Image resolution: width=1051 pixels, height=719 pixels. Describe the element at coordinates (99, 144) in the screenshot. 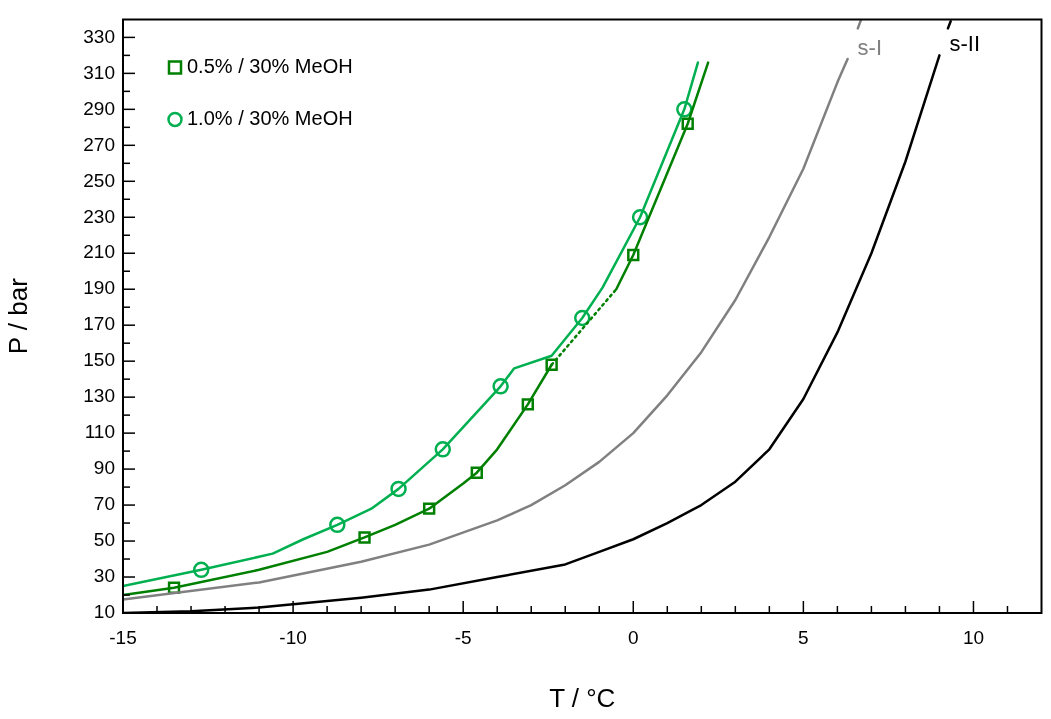

I see `y-tick-label: 270` at that location.